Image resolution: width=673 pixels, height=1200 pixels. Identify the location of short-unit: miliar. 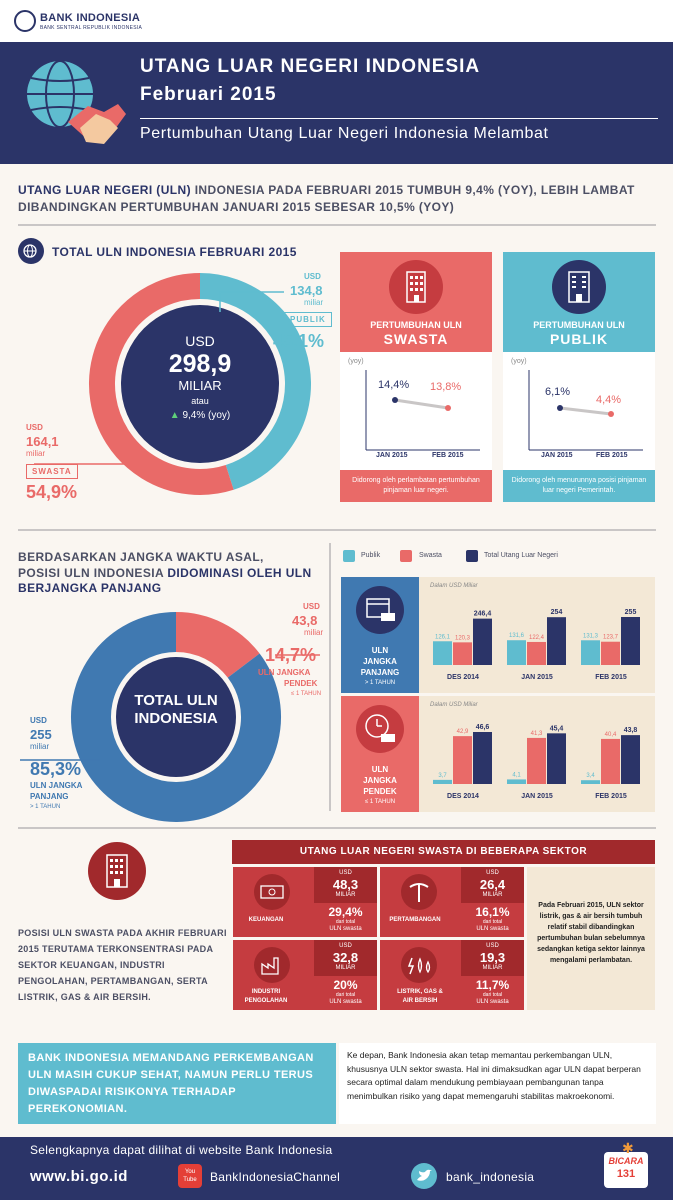
(314, 632).